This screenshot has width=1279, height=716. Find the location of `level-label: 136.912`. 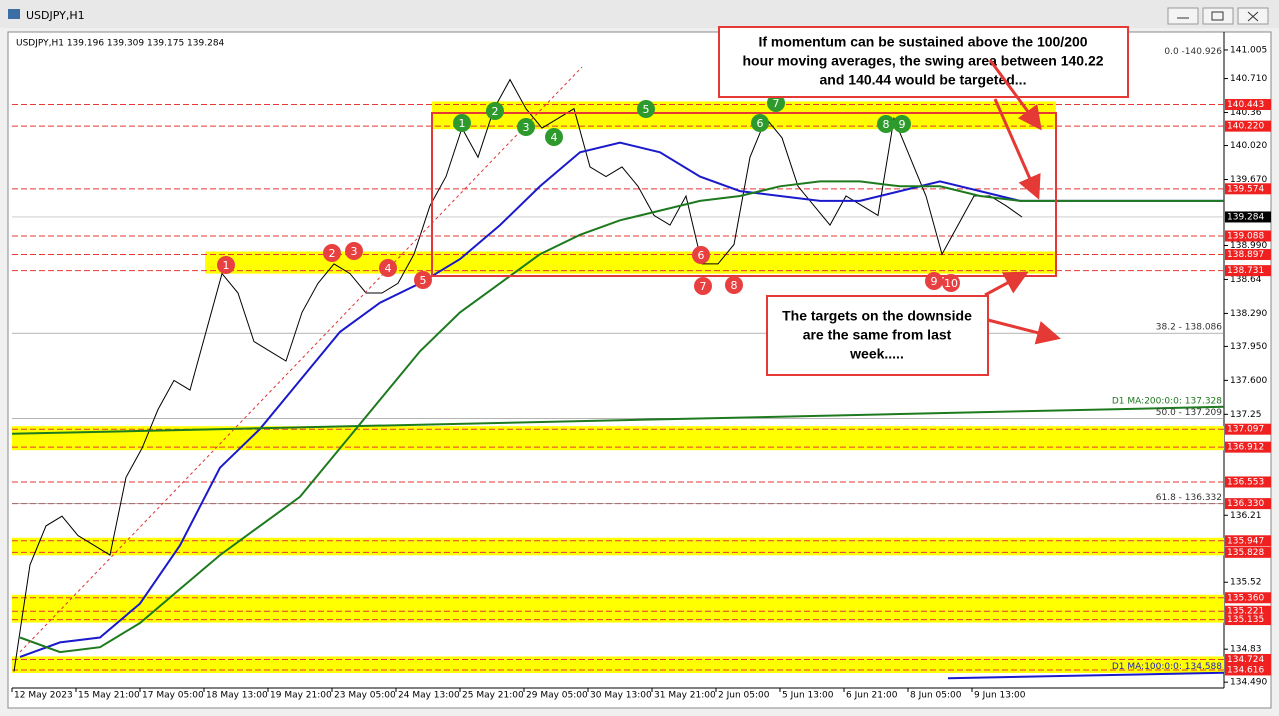

level-label: 136.912 is located at coordinates (1245, 448).